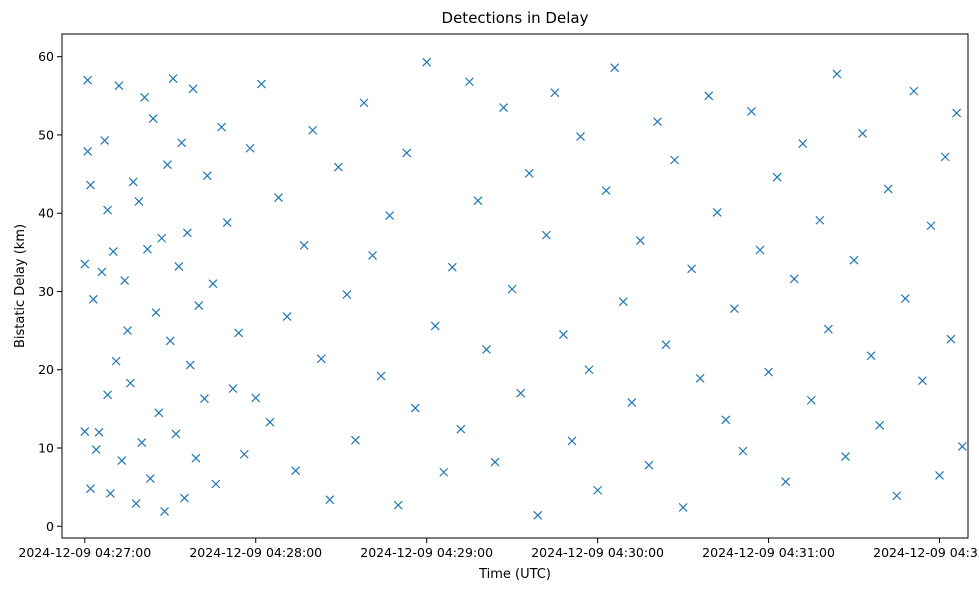  I want to click on y-tick-label: 50, so click(46, 134).